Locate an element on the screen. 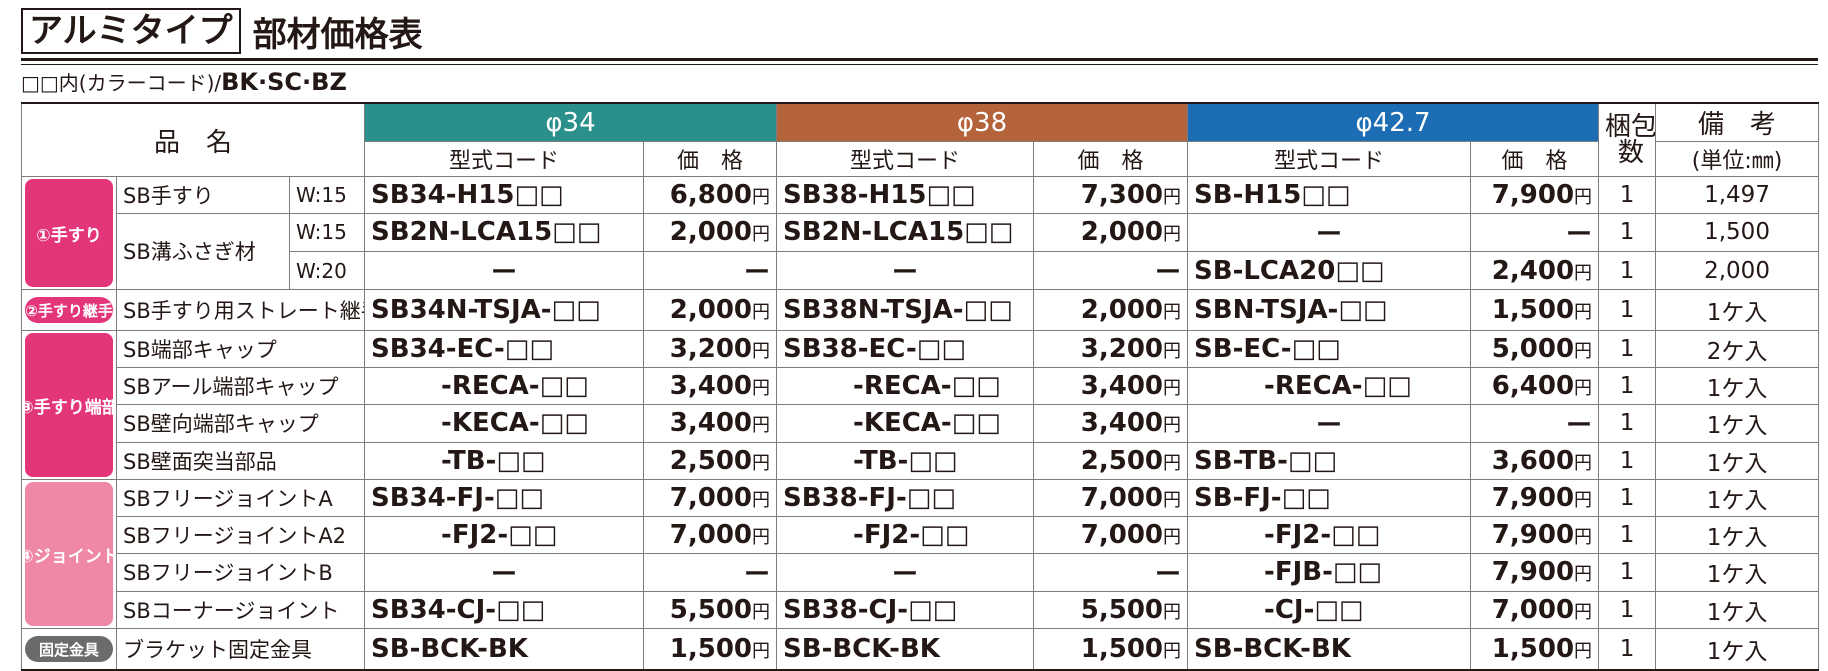 The height and width of the screenshot is (671, 1828). price: 3,600 is located at coordinates (1533, 461).